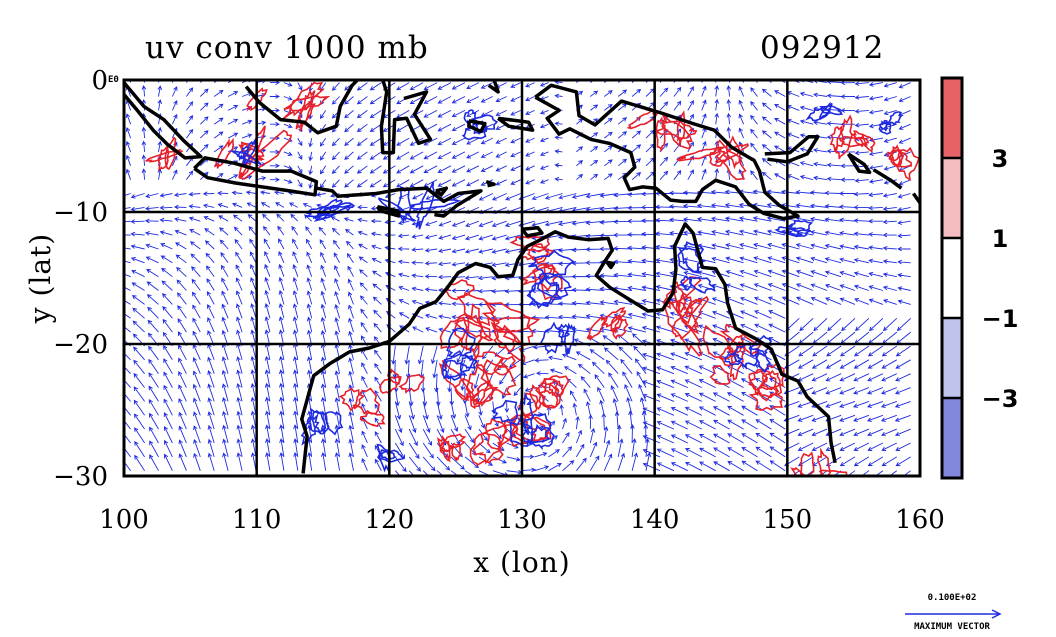 Image resolution: width=1056 pixels, height=637 pixels. What do you see at coordinates (390, 520) in the screenshot?
I see `x-tick-label: 120` at bounding box center [390, 520].